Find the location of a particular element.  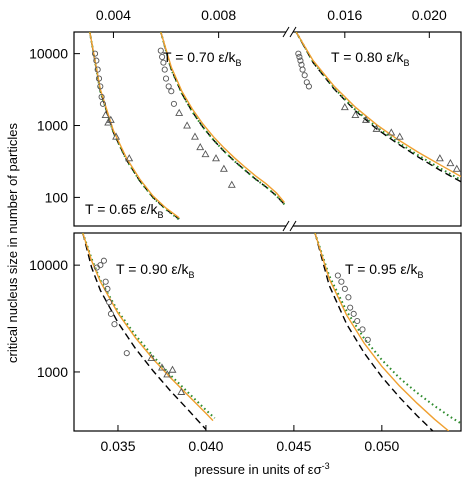

x-tick-label: 0.004 is located at coordinates (113, 15).